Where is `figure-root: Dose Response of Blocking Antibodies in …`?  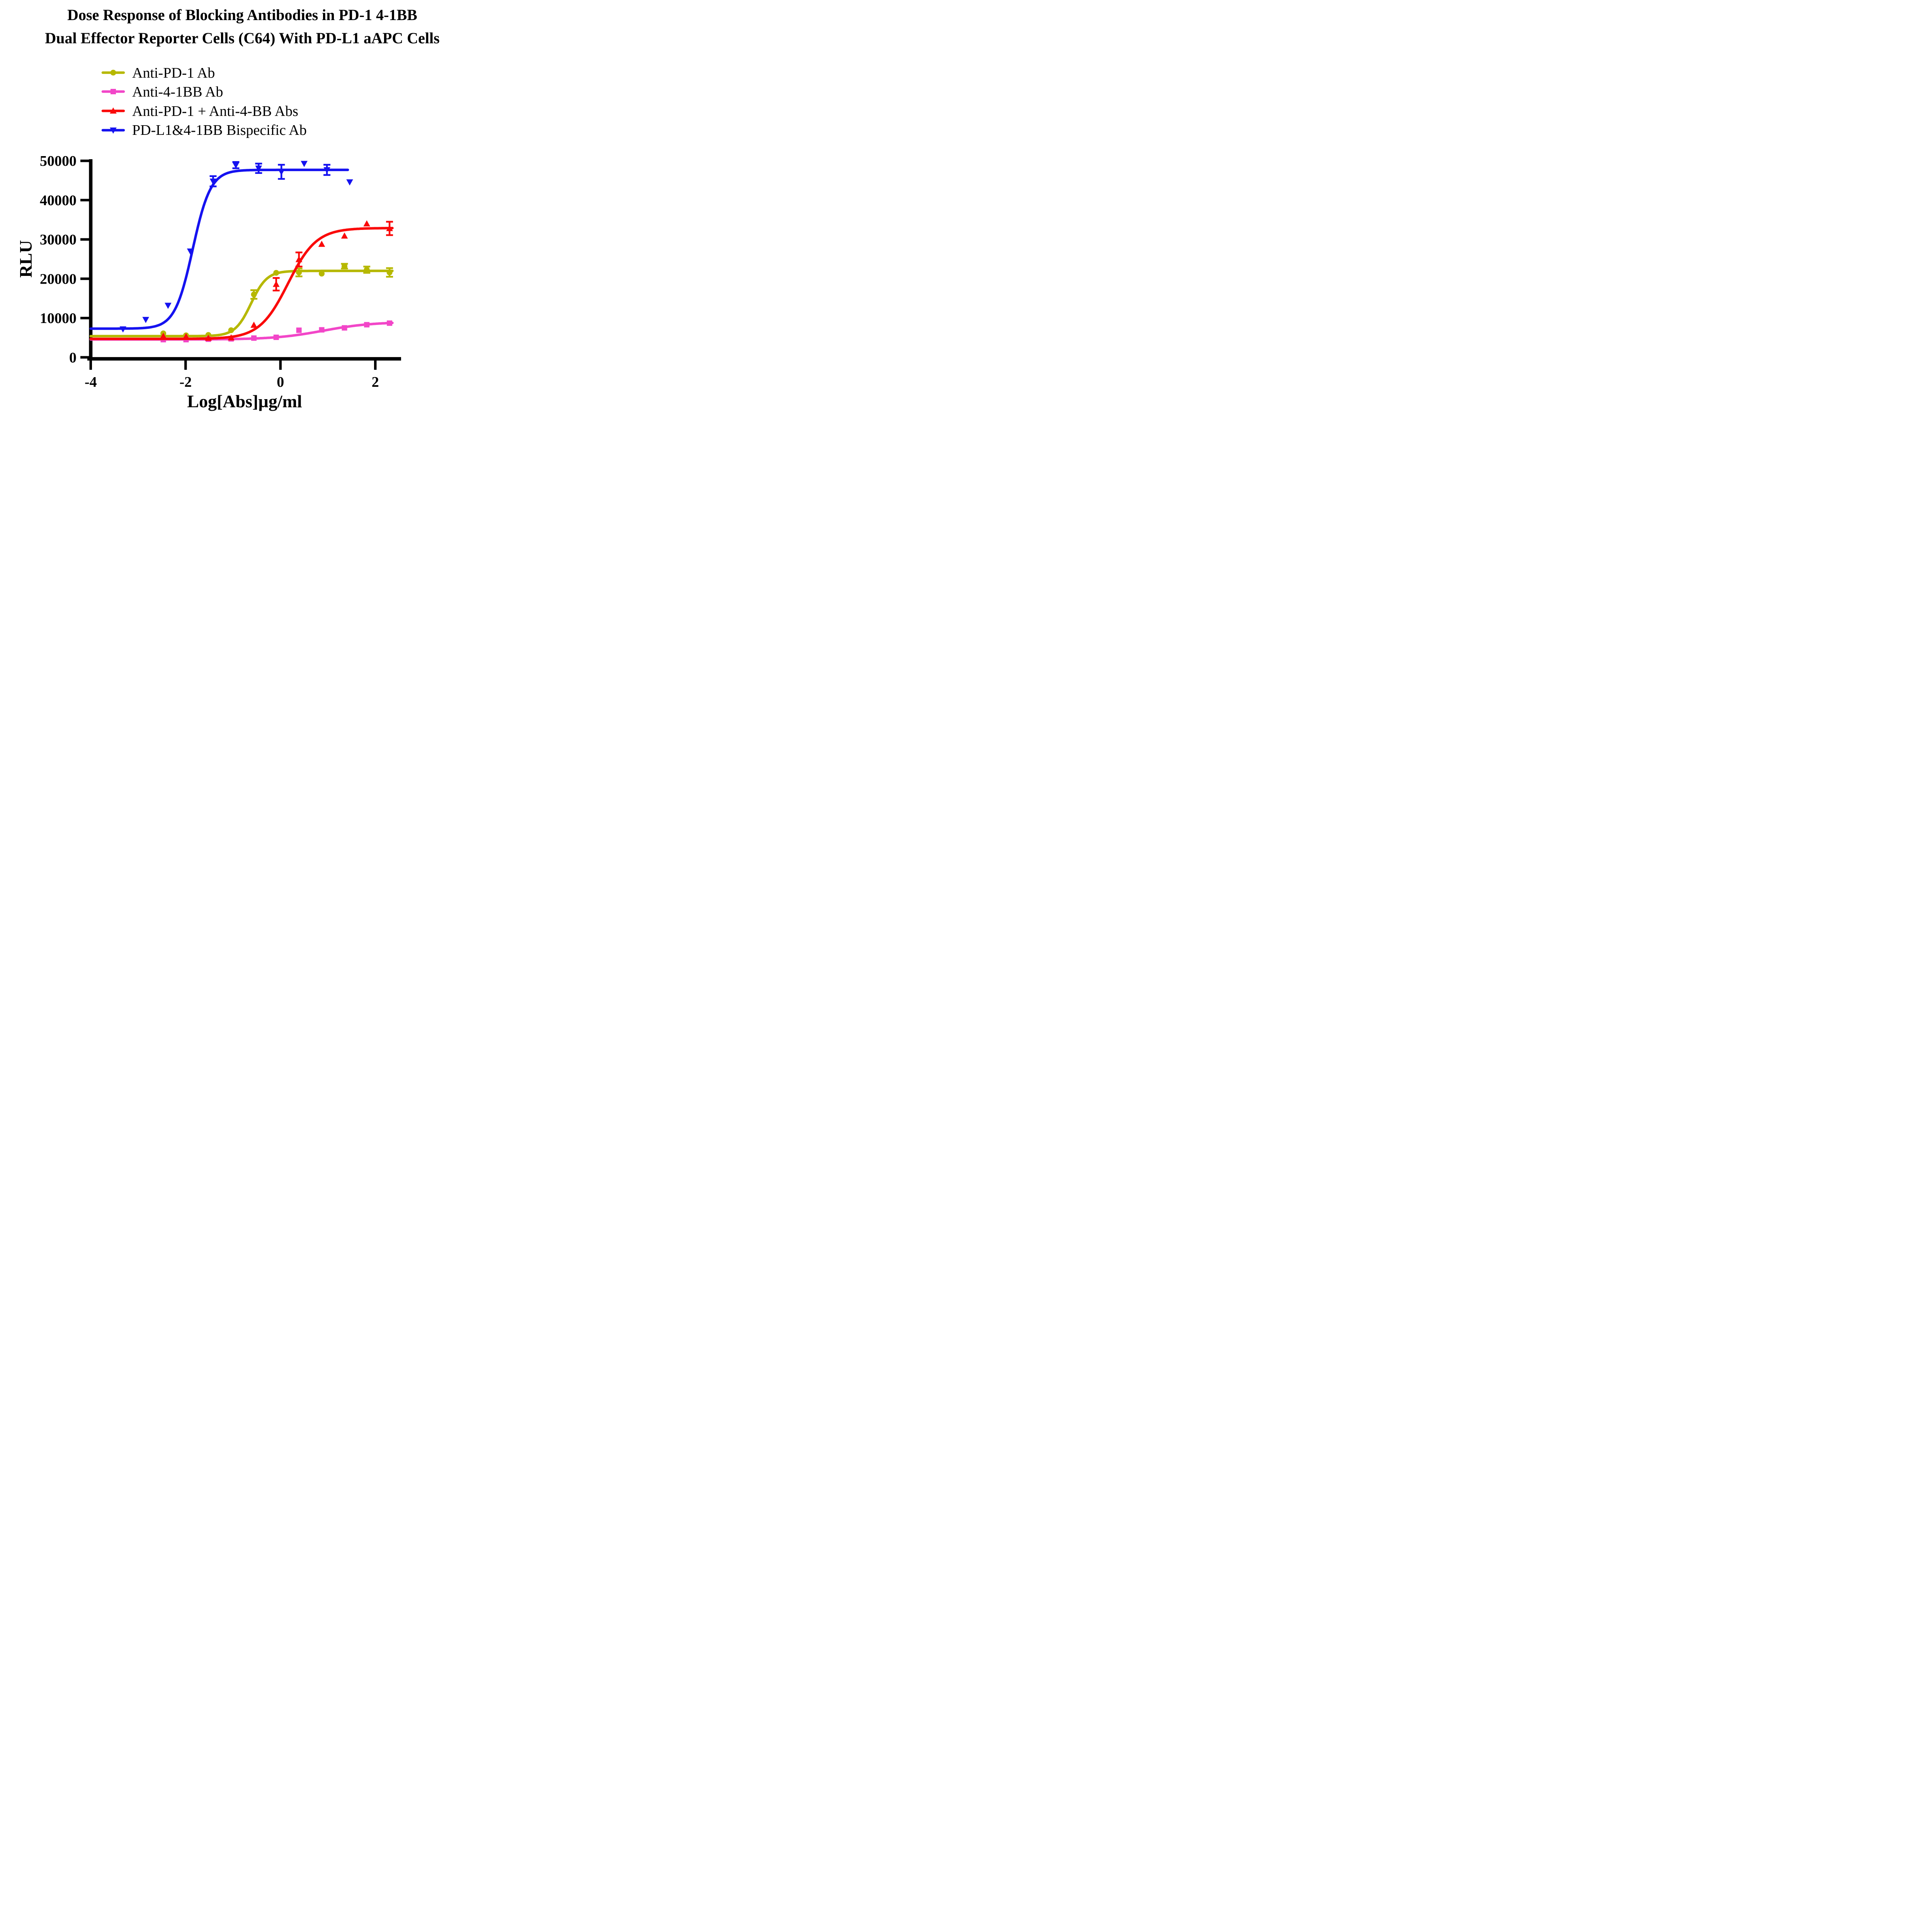 figure-root: Dose Response of Blocking Antibodies in … is located at coordinates (243, 209).